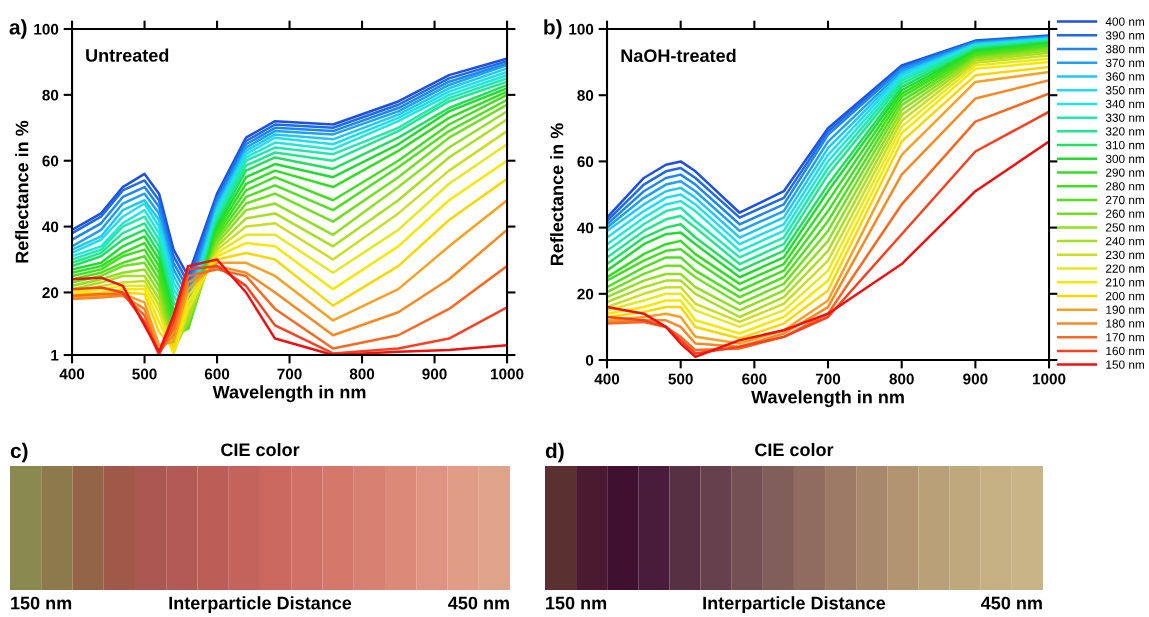 The width and height of the screenshot is (1149, 617). I want to click on legend-label: 390 nm, so click(1124, 35).